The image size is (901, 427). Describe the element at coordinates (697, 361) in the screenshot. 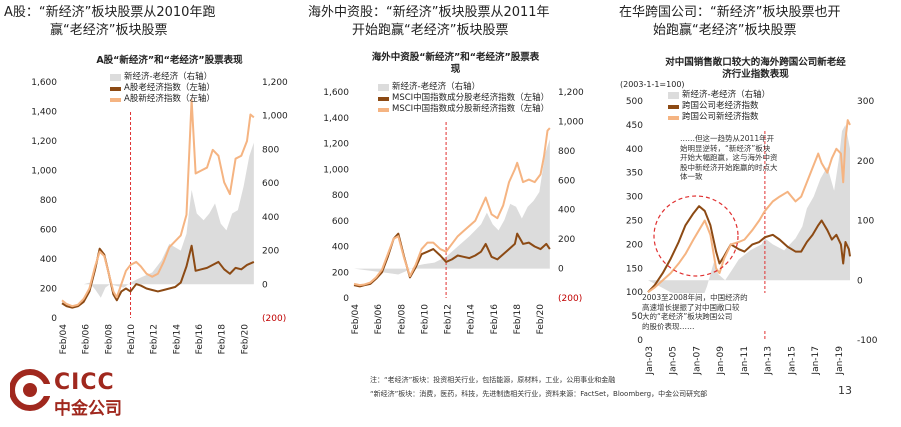

I see `x-tick-label: Jan-07` at that location.